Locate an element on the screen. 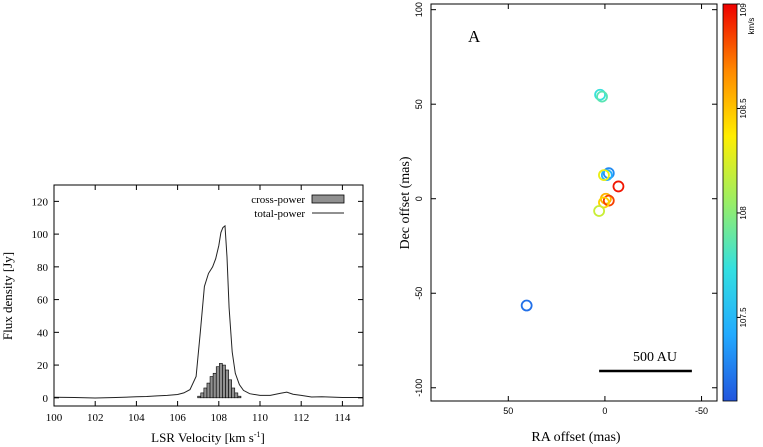  spectrum-x-tick-label: 112 is located at coordinates (301, 418).